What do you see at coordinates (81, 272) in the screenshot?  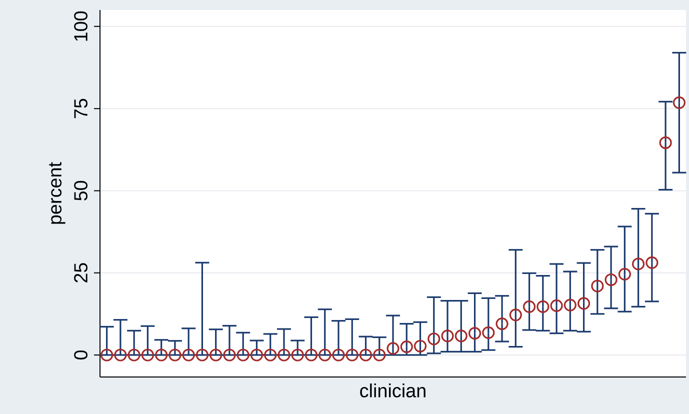 I see `y-tick-label: 25` at bounding box center [81, 272].